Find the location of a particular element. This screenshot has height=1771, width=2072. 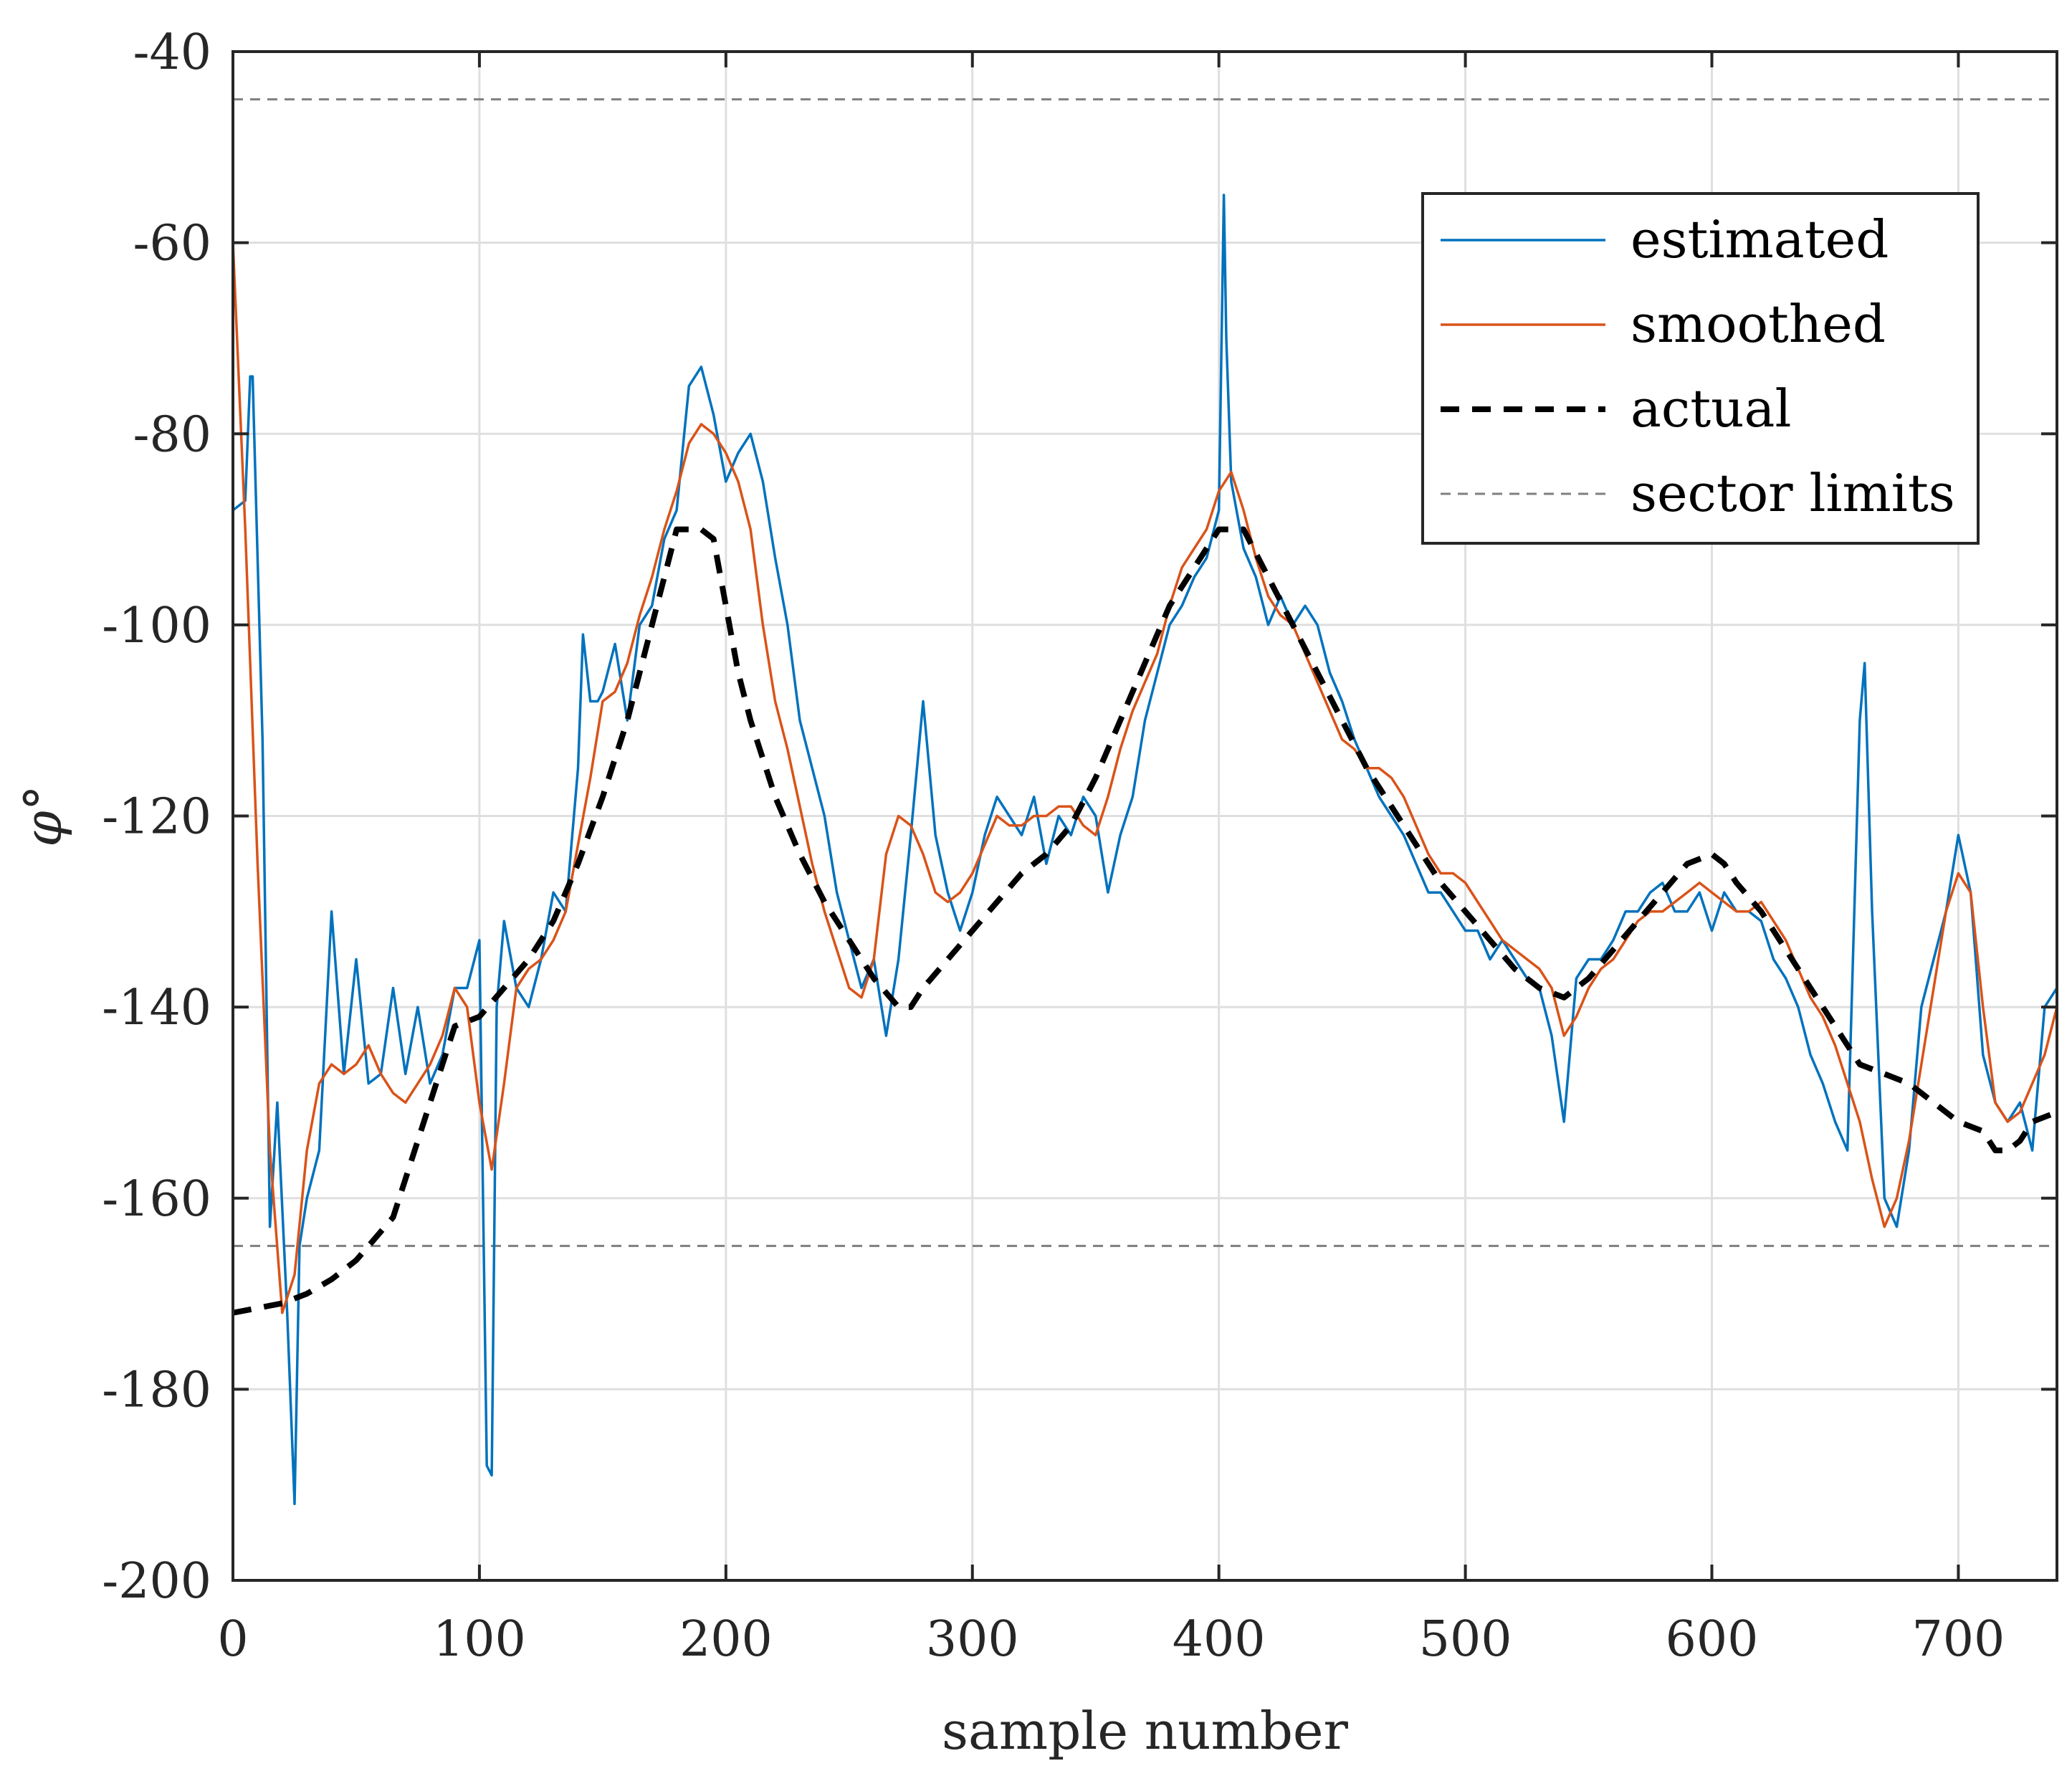

x-tick-label: 600 is located at coordinates (1712, 1639).